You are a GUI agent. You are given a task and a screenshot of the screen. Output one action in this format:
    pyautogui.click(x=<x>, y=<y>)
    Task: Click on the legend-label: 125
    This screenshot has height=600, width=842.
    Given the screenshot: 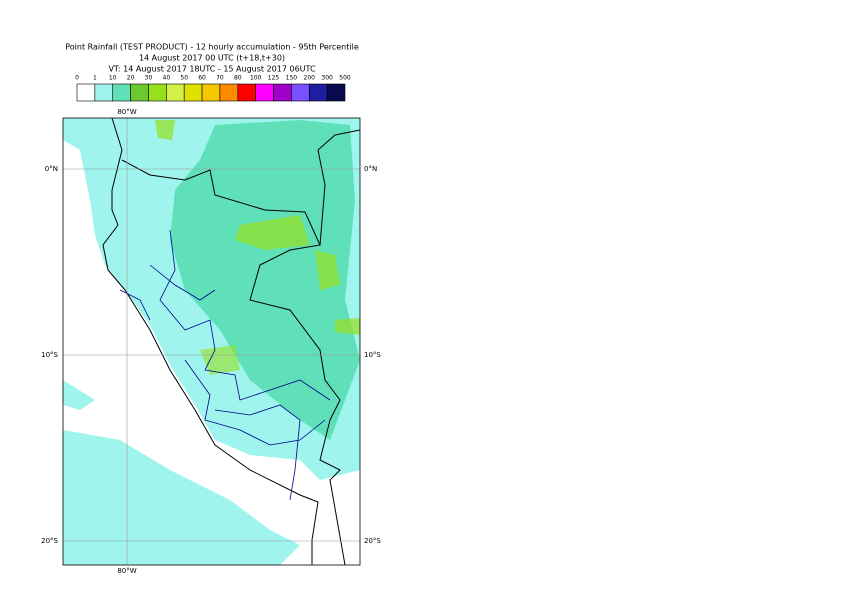 What is the action you would take?
    pyautogui.click(x=274, y=78)
    